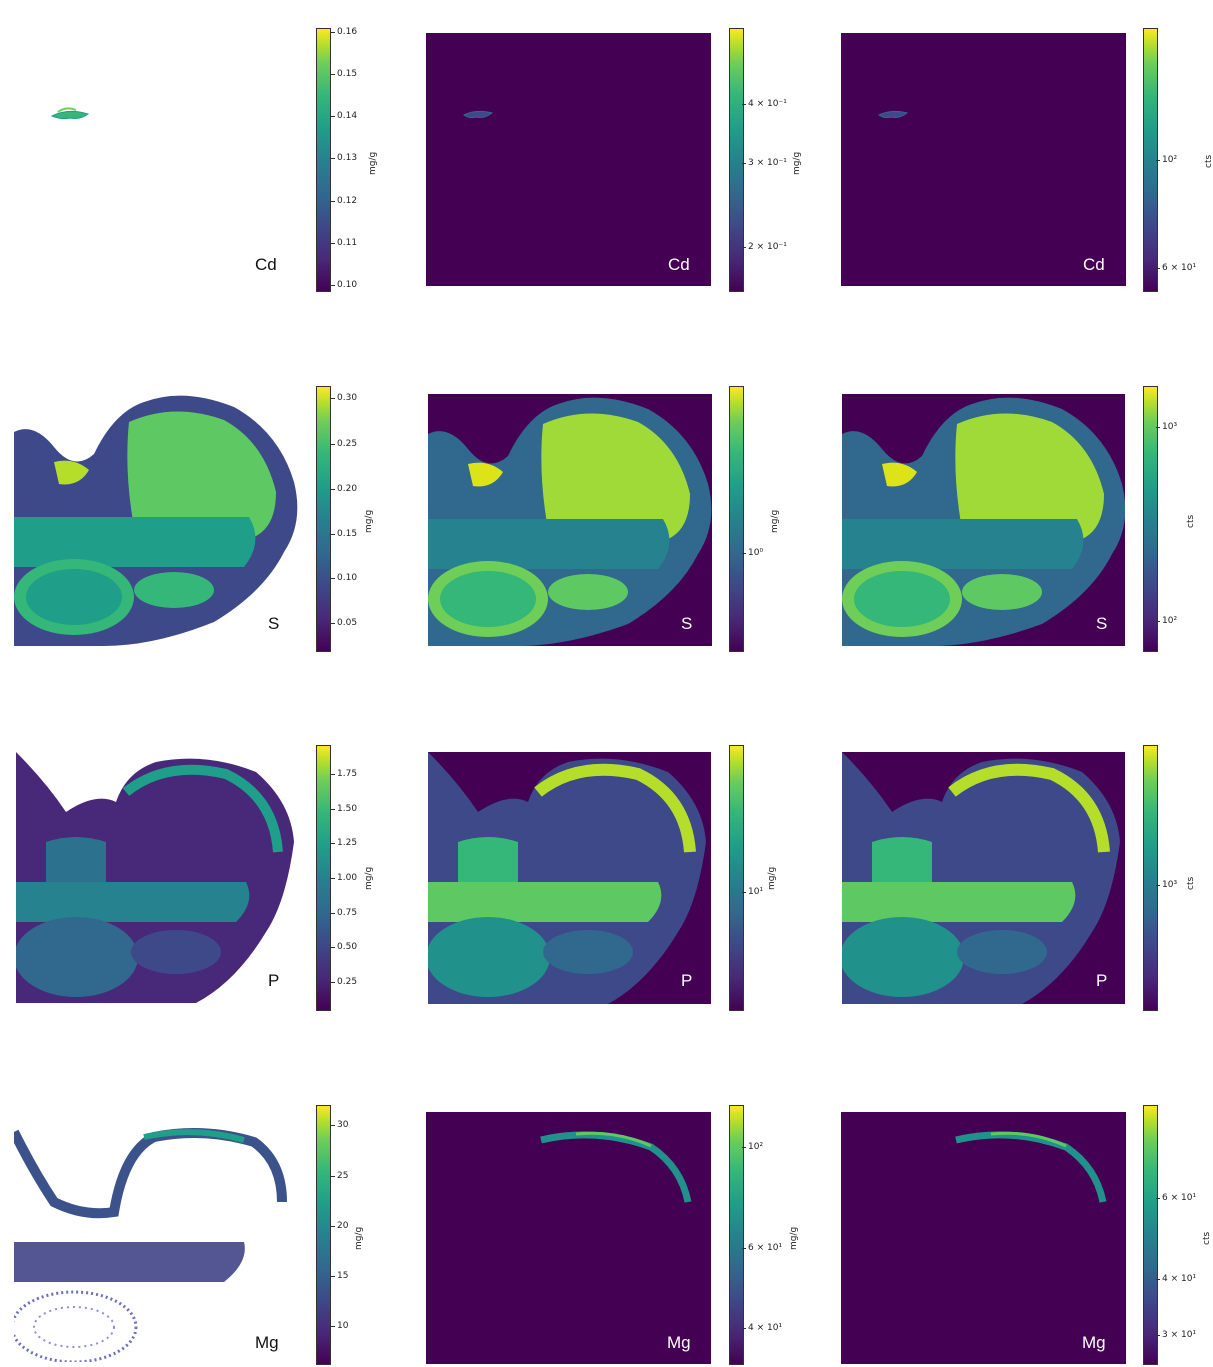 This screenshot has height=1367, width=1213. I want to click on cd-map-counts, so click(983, 159).